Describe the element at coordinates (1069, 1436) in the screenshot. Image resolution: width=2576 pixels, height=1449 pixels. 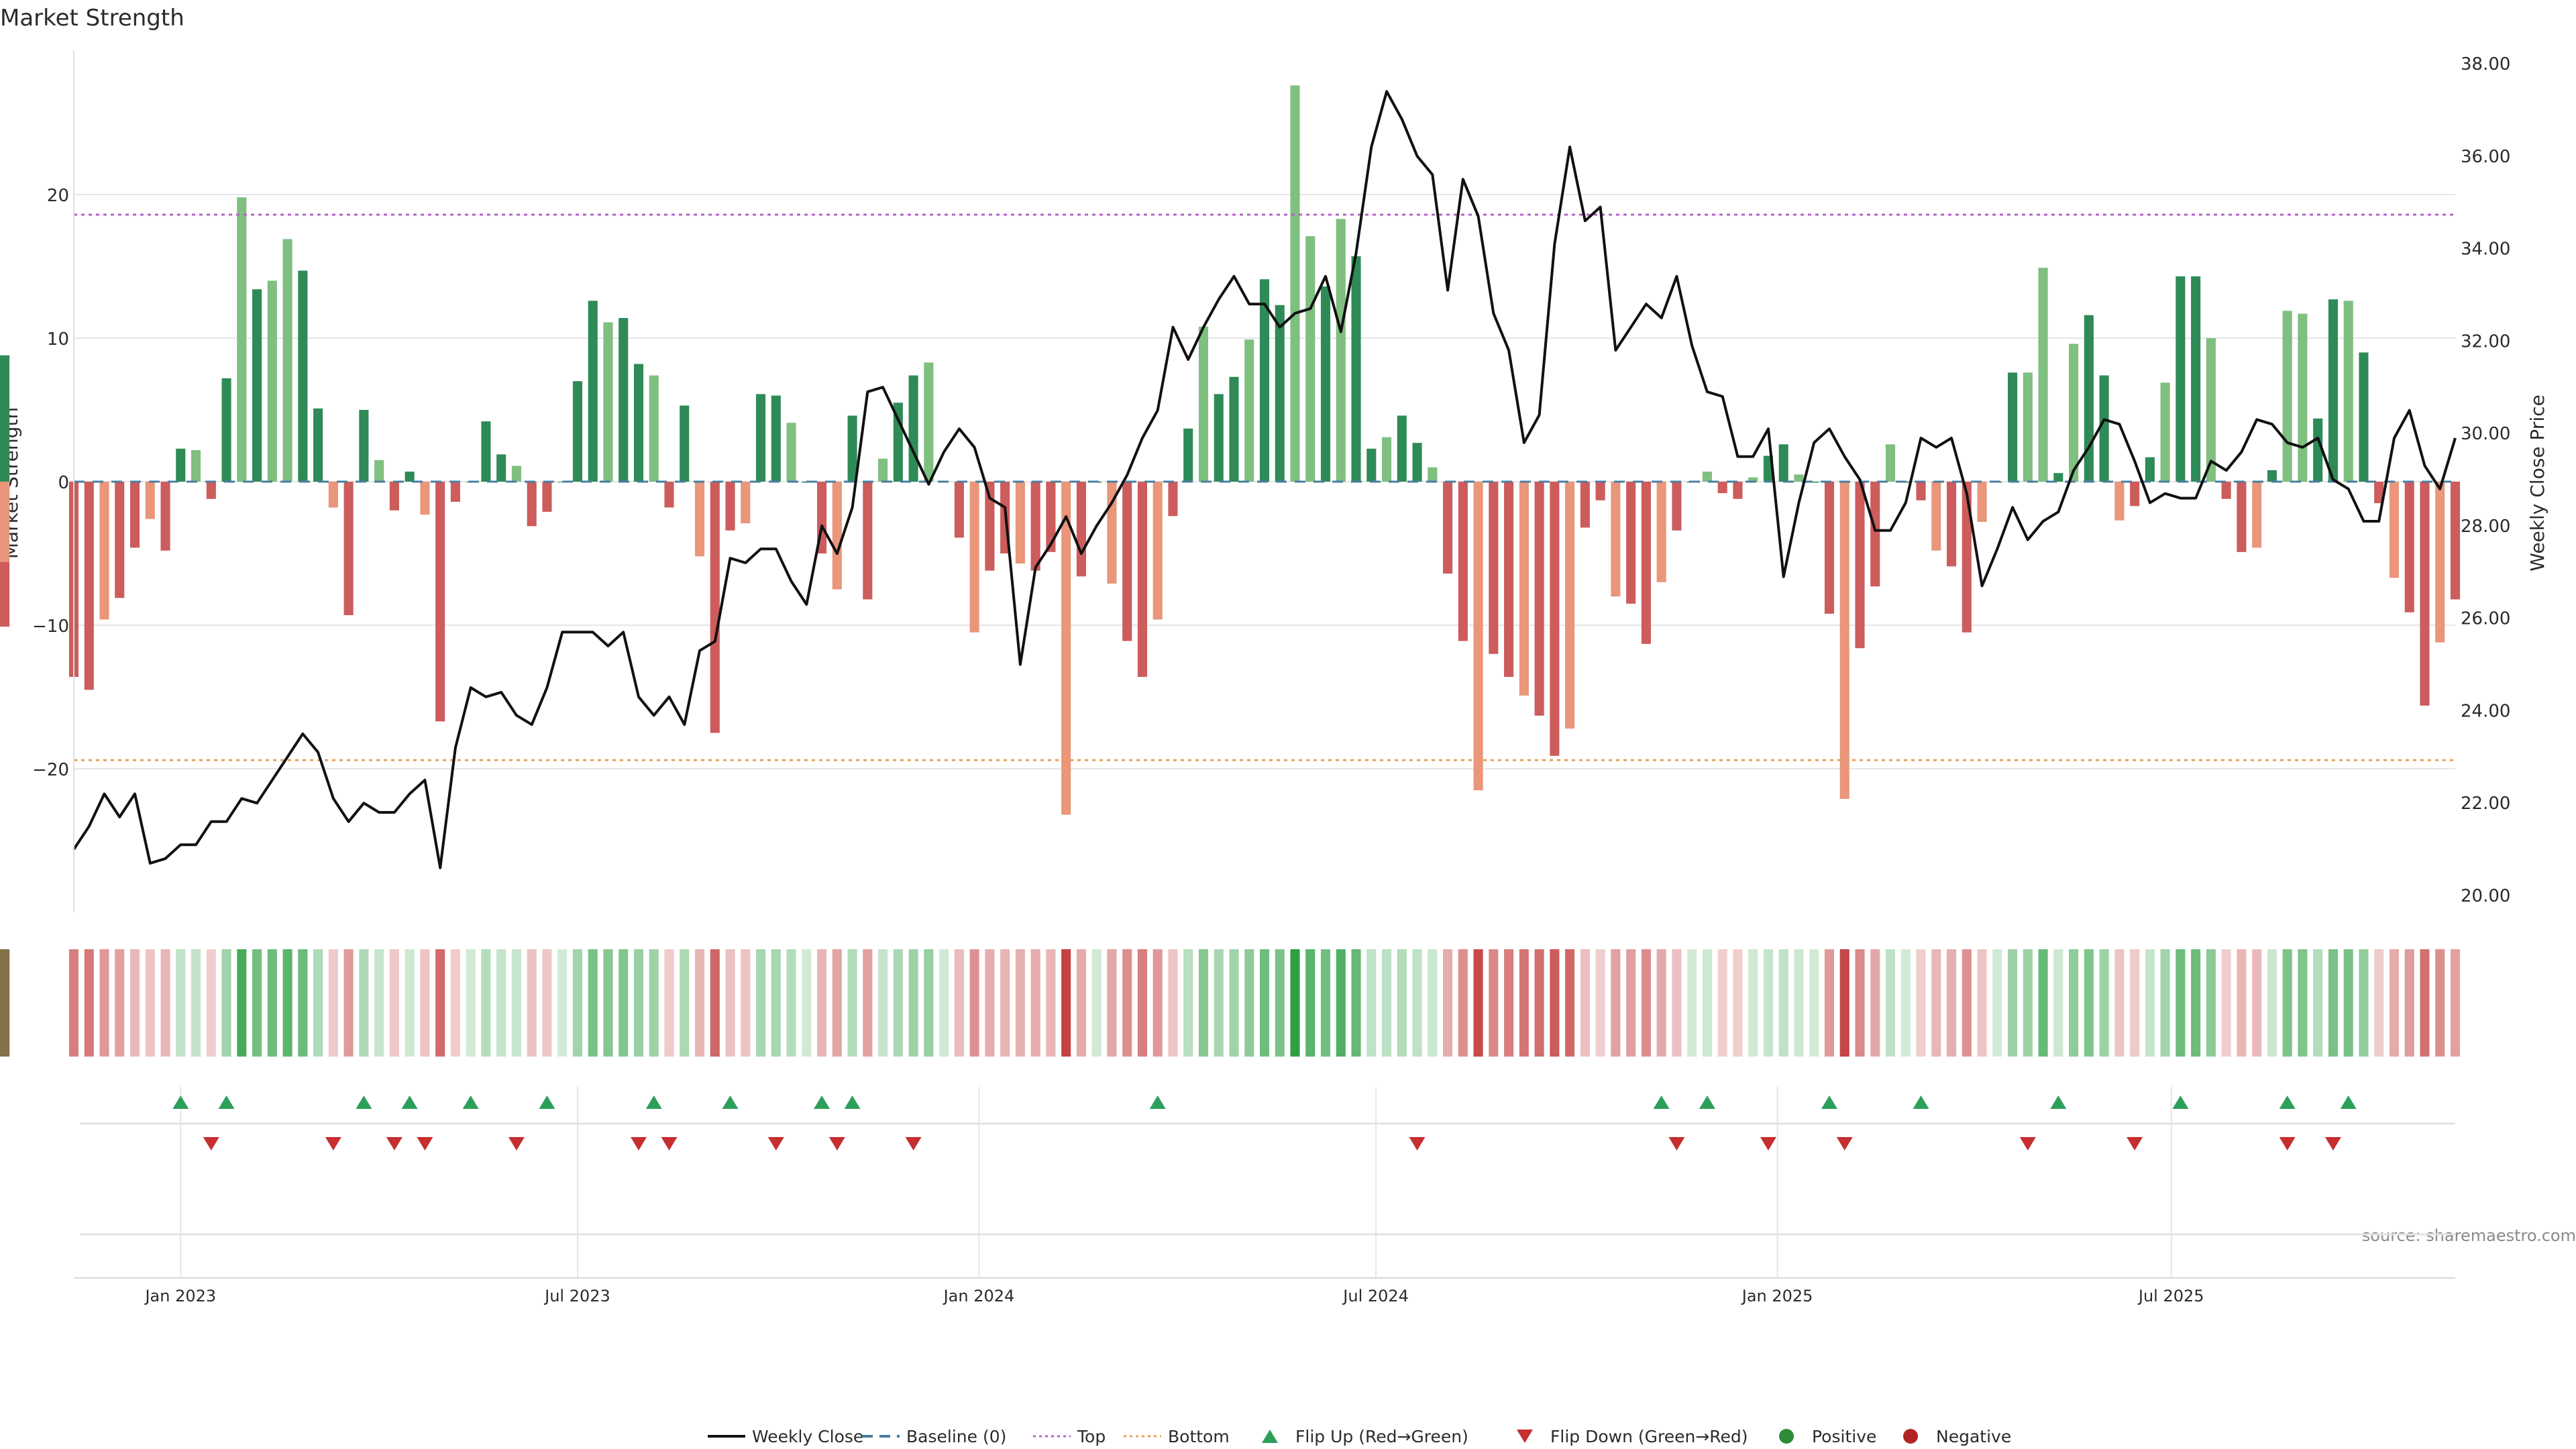
I see `legend-item: Top` at that location.